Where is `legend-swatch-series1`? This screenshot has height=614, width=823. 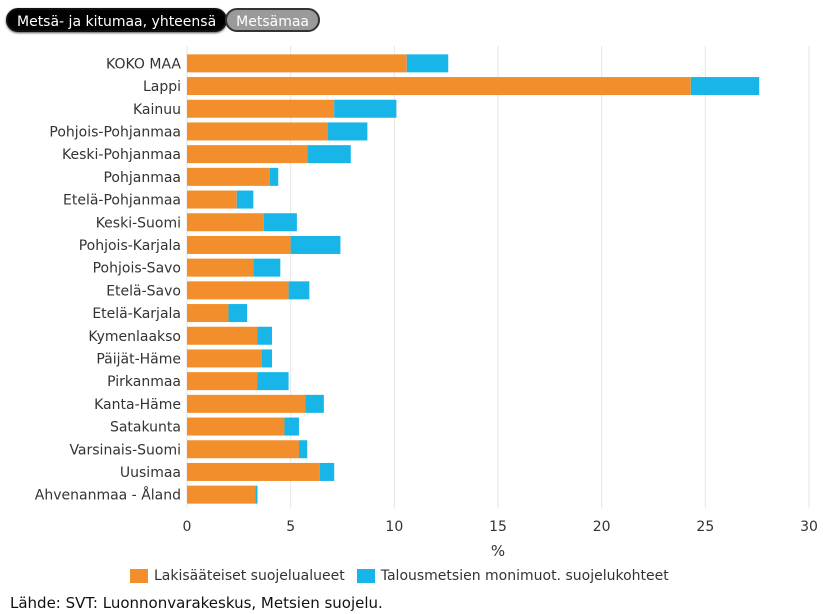
legend-swatch-series1 is located at coordinates (139, 576).